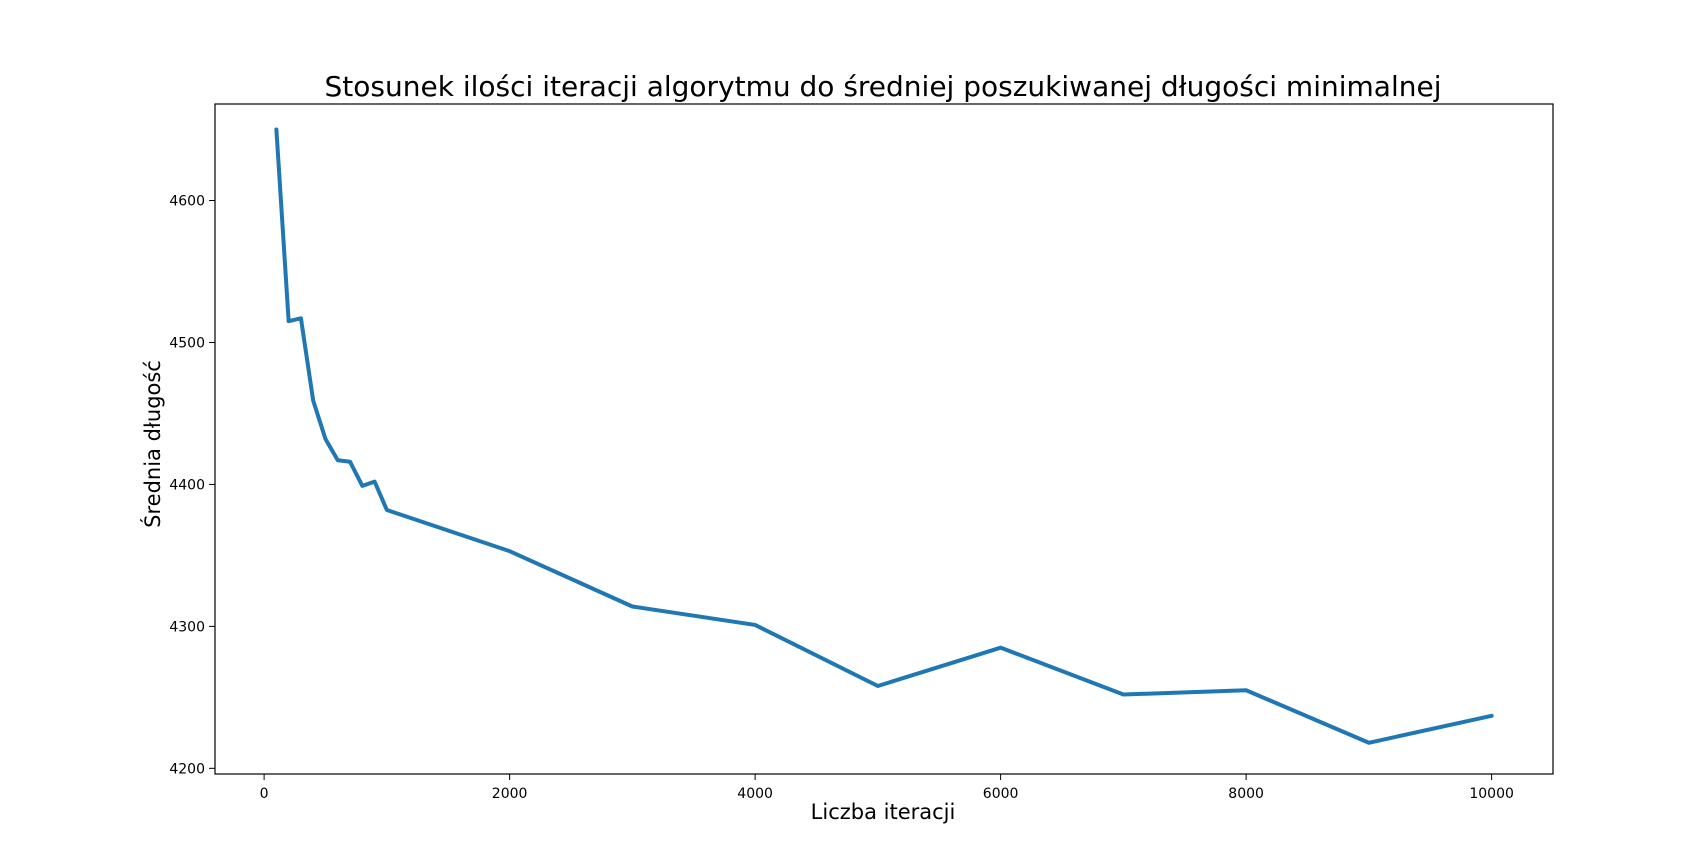  I want to click on x-tick-label: 2000, so click(510, 794).